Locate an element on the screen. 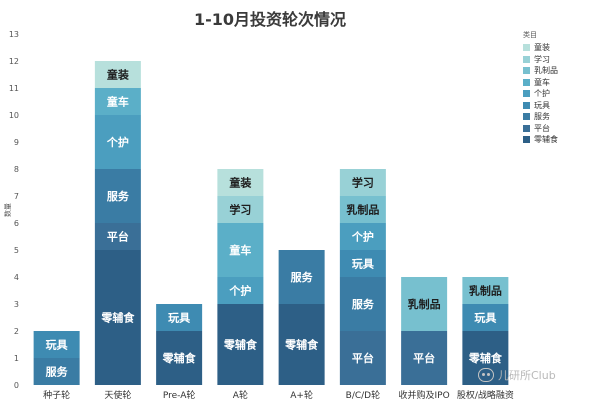  legend-item: 平台 is located at coordinates (540, 129).